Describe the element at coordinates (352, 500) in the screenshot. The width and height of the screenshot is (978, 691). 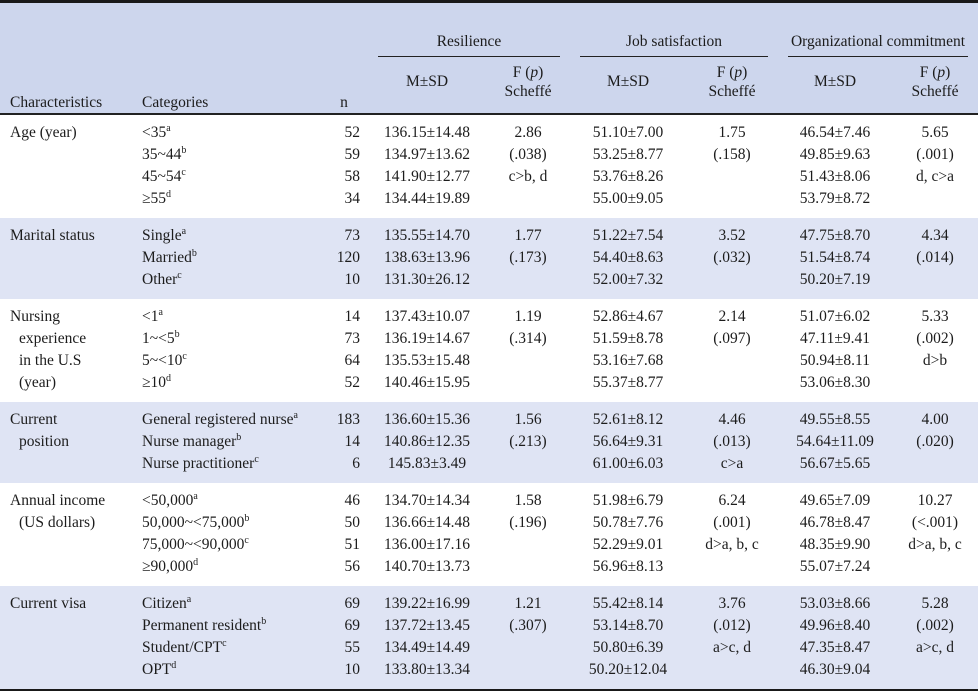
I see `n-cell: 46` at that location.